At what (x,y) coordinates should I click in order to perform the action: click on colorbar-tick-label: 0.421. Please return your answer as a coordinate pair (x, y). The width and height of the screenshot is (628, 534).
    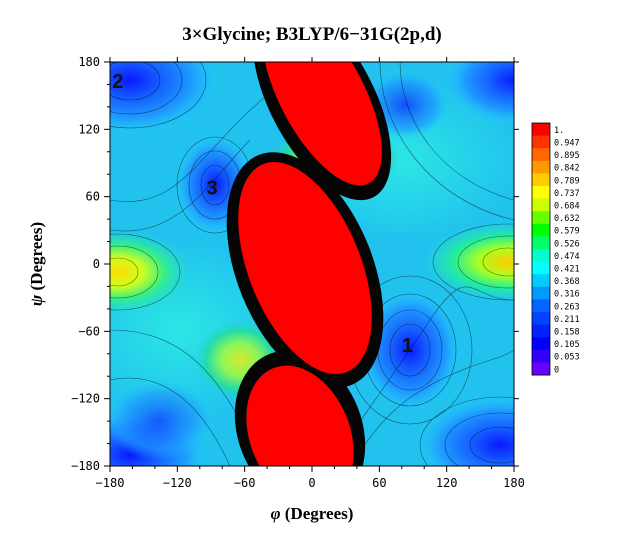
    Looking at the image, I should click on (567, 270).